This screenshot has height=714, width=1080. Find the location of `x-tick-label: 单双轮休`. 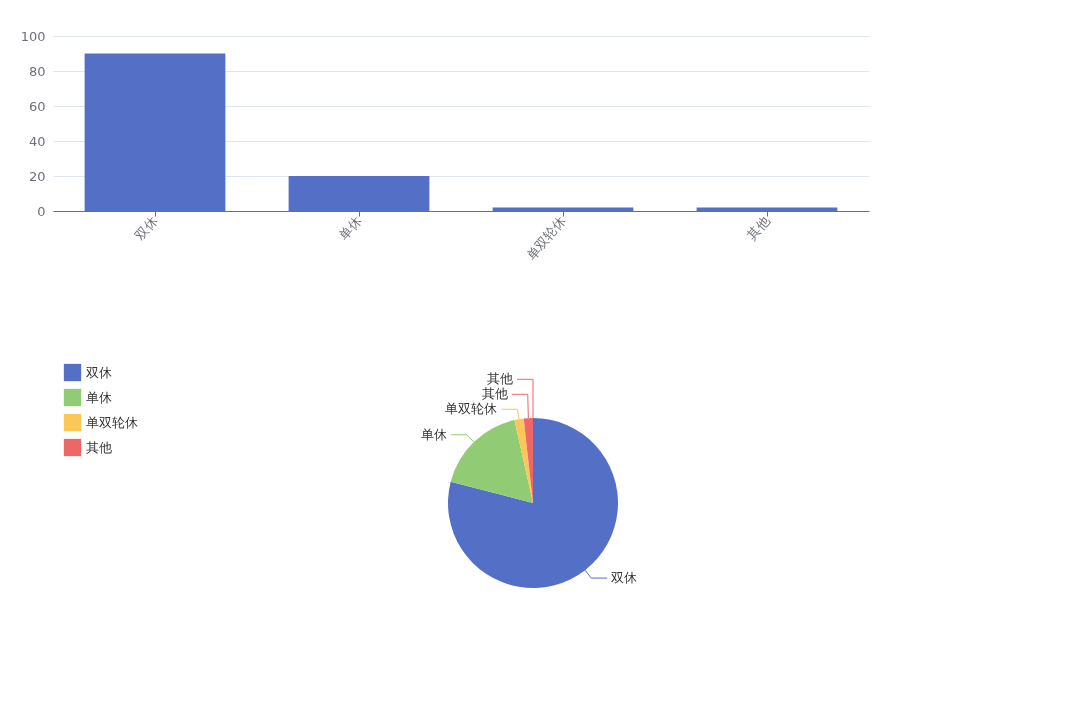

x-tick-label: 单双轮休 is located at coordinates (546, 238).